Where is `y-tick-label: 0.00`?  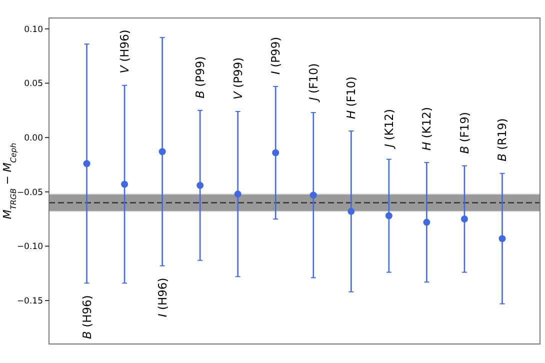
y-tick-label: 0.00 is located at coordinates (33, 139).